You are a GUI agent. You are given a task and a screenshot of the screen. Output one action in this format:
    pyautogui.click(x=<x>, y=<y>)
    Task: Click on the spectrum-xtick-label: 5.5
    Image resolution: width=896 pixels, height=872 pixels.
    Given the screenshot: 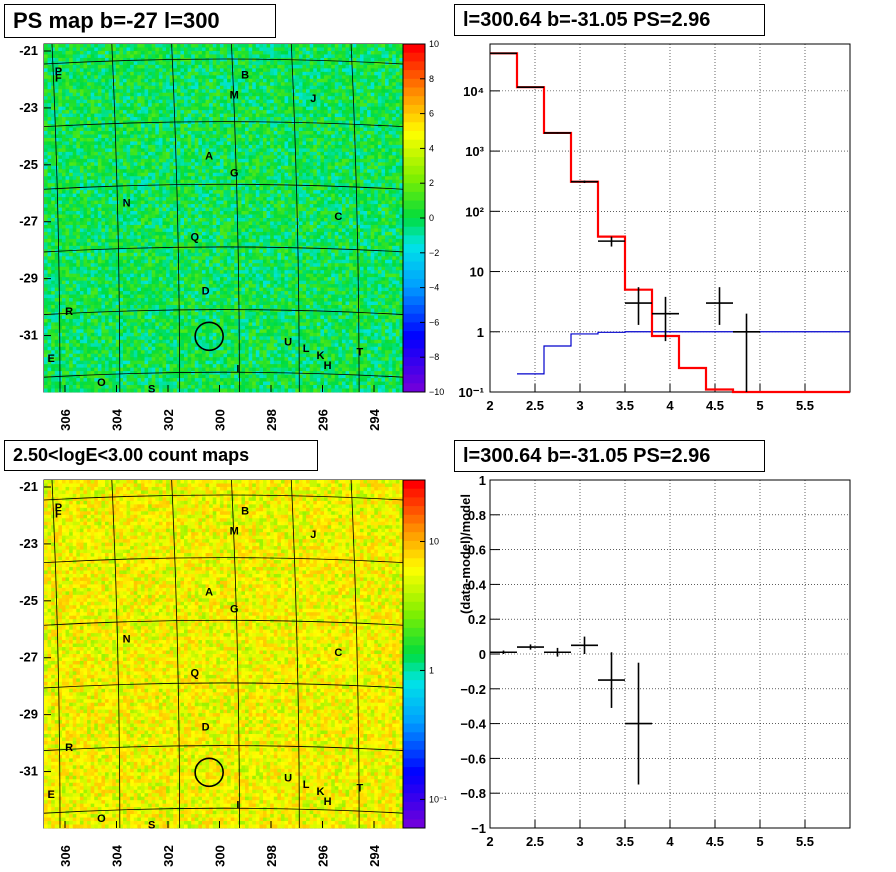 What is the action you would take?
    pyautogui.click(x=805, y=405)
    